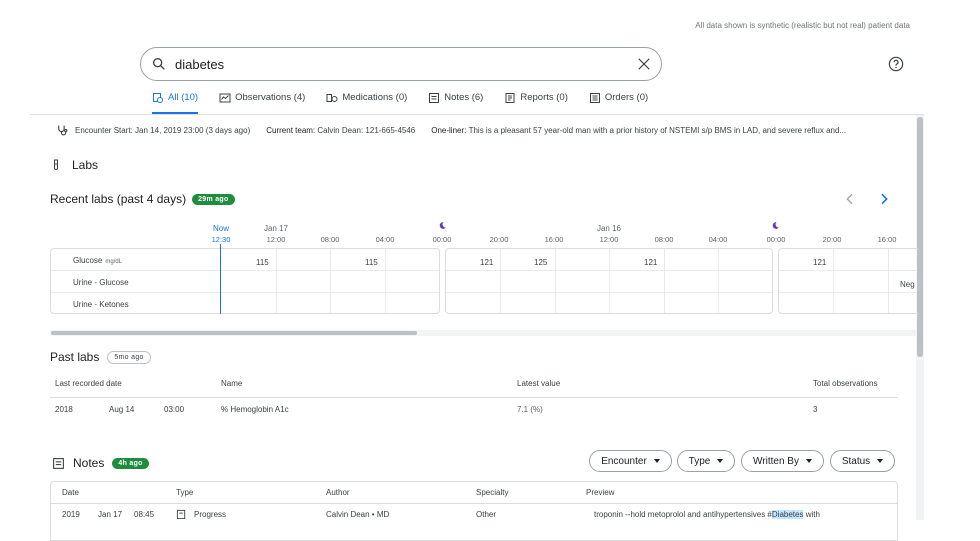 Image resolution: width=980 pixels, height=541 pixels. I want to click on past-labs-header: Past labs 5mo ago, so click(100, 357).